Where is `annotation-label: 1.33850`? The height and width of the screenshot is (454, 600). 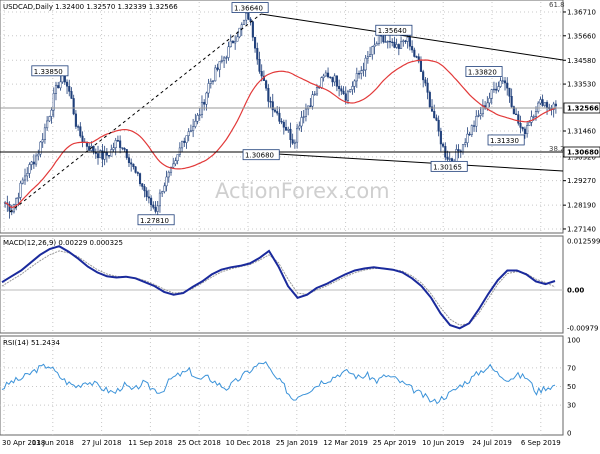 annotation-label: 1.33850 is located at coordinates (48, 72).